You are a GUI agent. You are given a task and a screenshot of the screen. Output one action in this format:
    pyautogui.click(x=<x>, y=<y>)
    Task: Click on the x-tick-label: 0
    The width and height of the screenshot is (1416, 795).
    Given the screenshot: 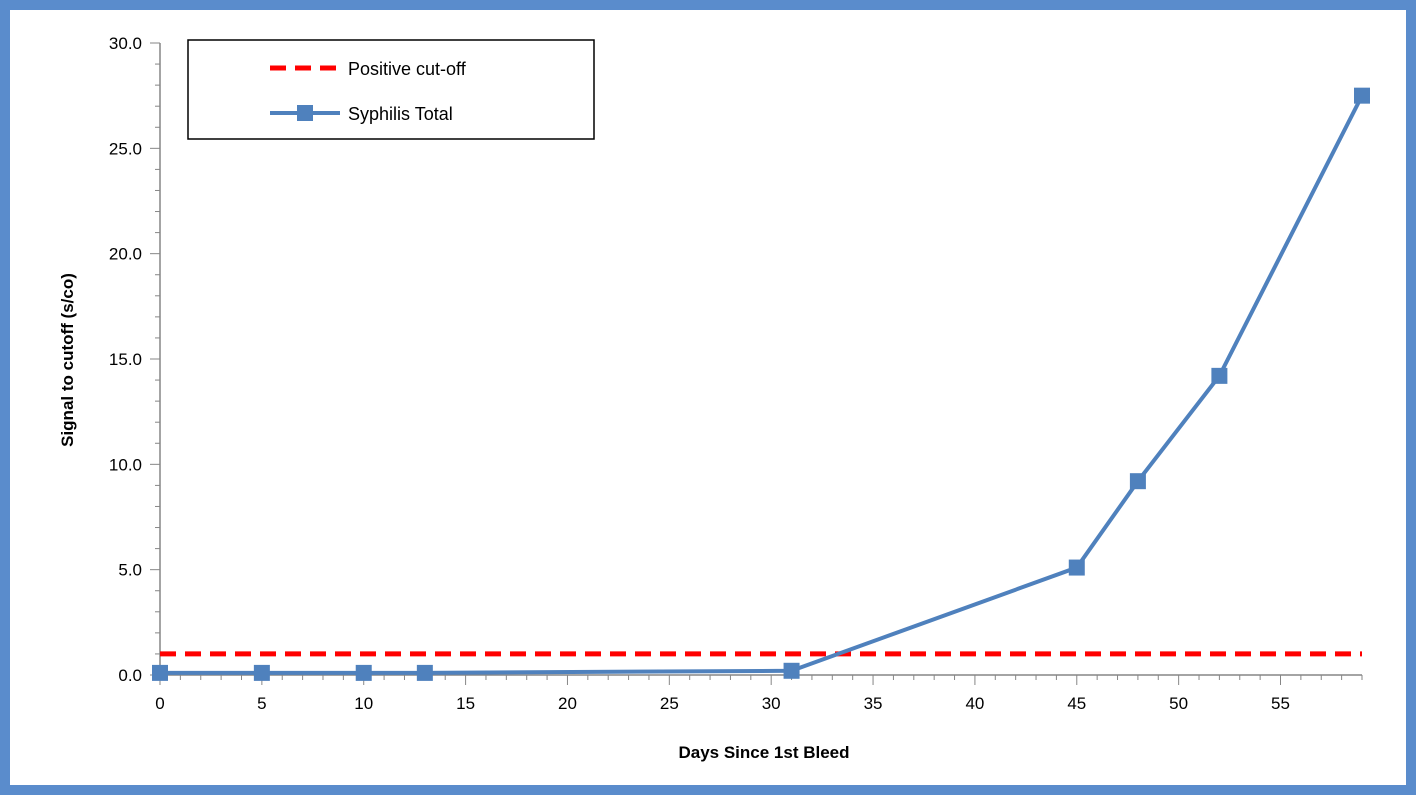 What is the action you would take?
    pyautogui.click(x=159, y=703)
    